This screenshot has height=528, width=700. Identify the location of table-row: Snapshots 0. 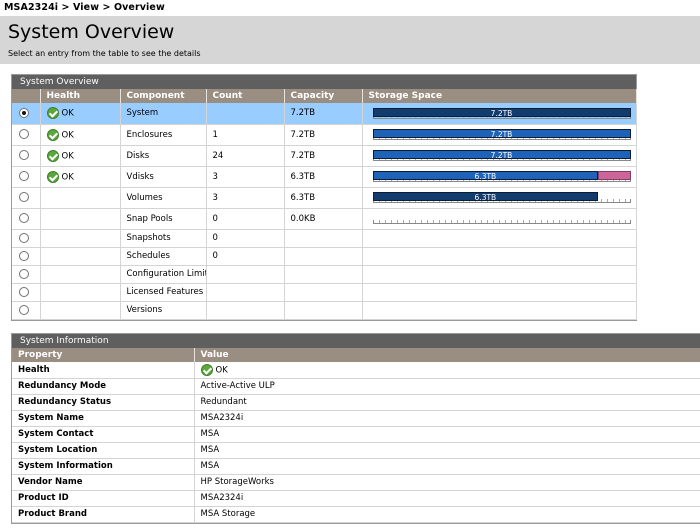
(324, 238).